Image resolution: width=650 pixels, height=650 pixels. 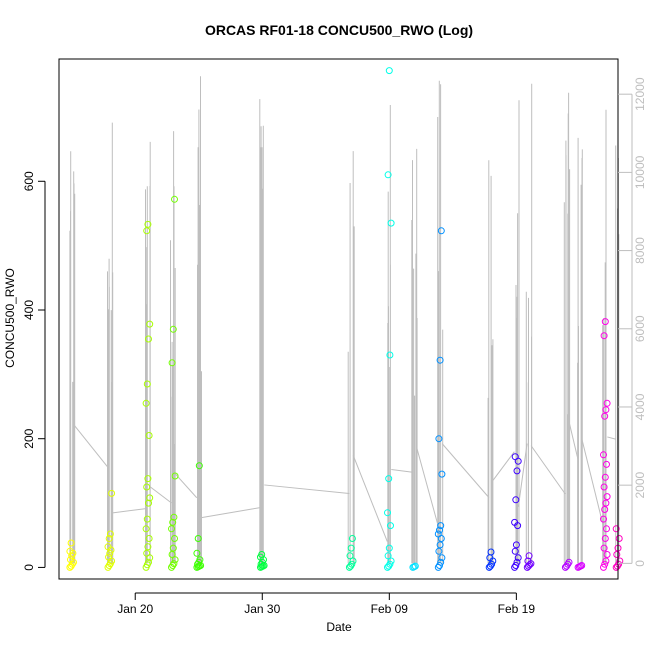 What do you see at coordinates (29, 181) in the screenshot?
I see `y-tick-label: 600` at bounding box center [29, 181].